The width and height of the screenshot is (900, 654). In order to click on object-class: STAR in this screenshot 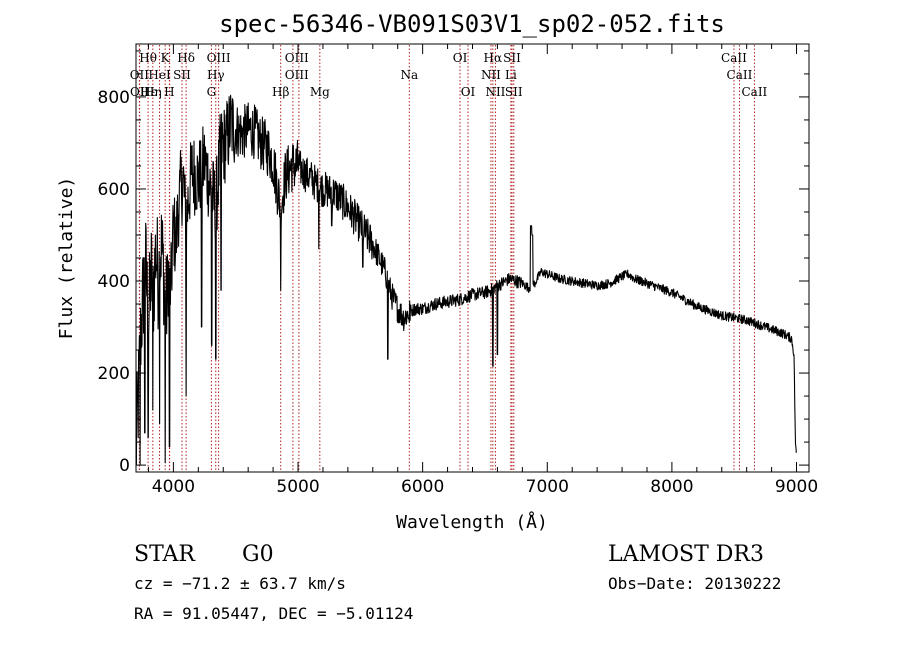, I will do `click(165, 554)`.